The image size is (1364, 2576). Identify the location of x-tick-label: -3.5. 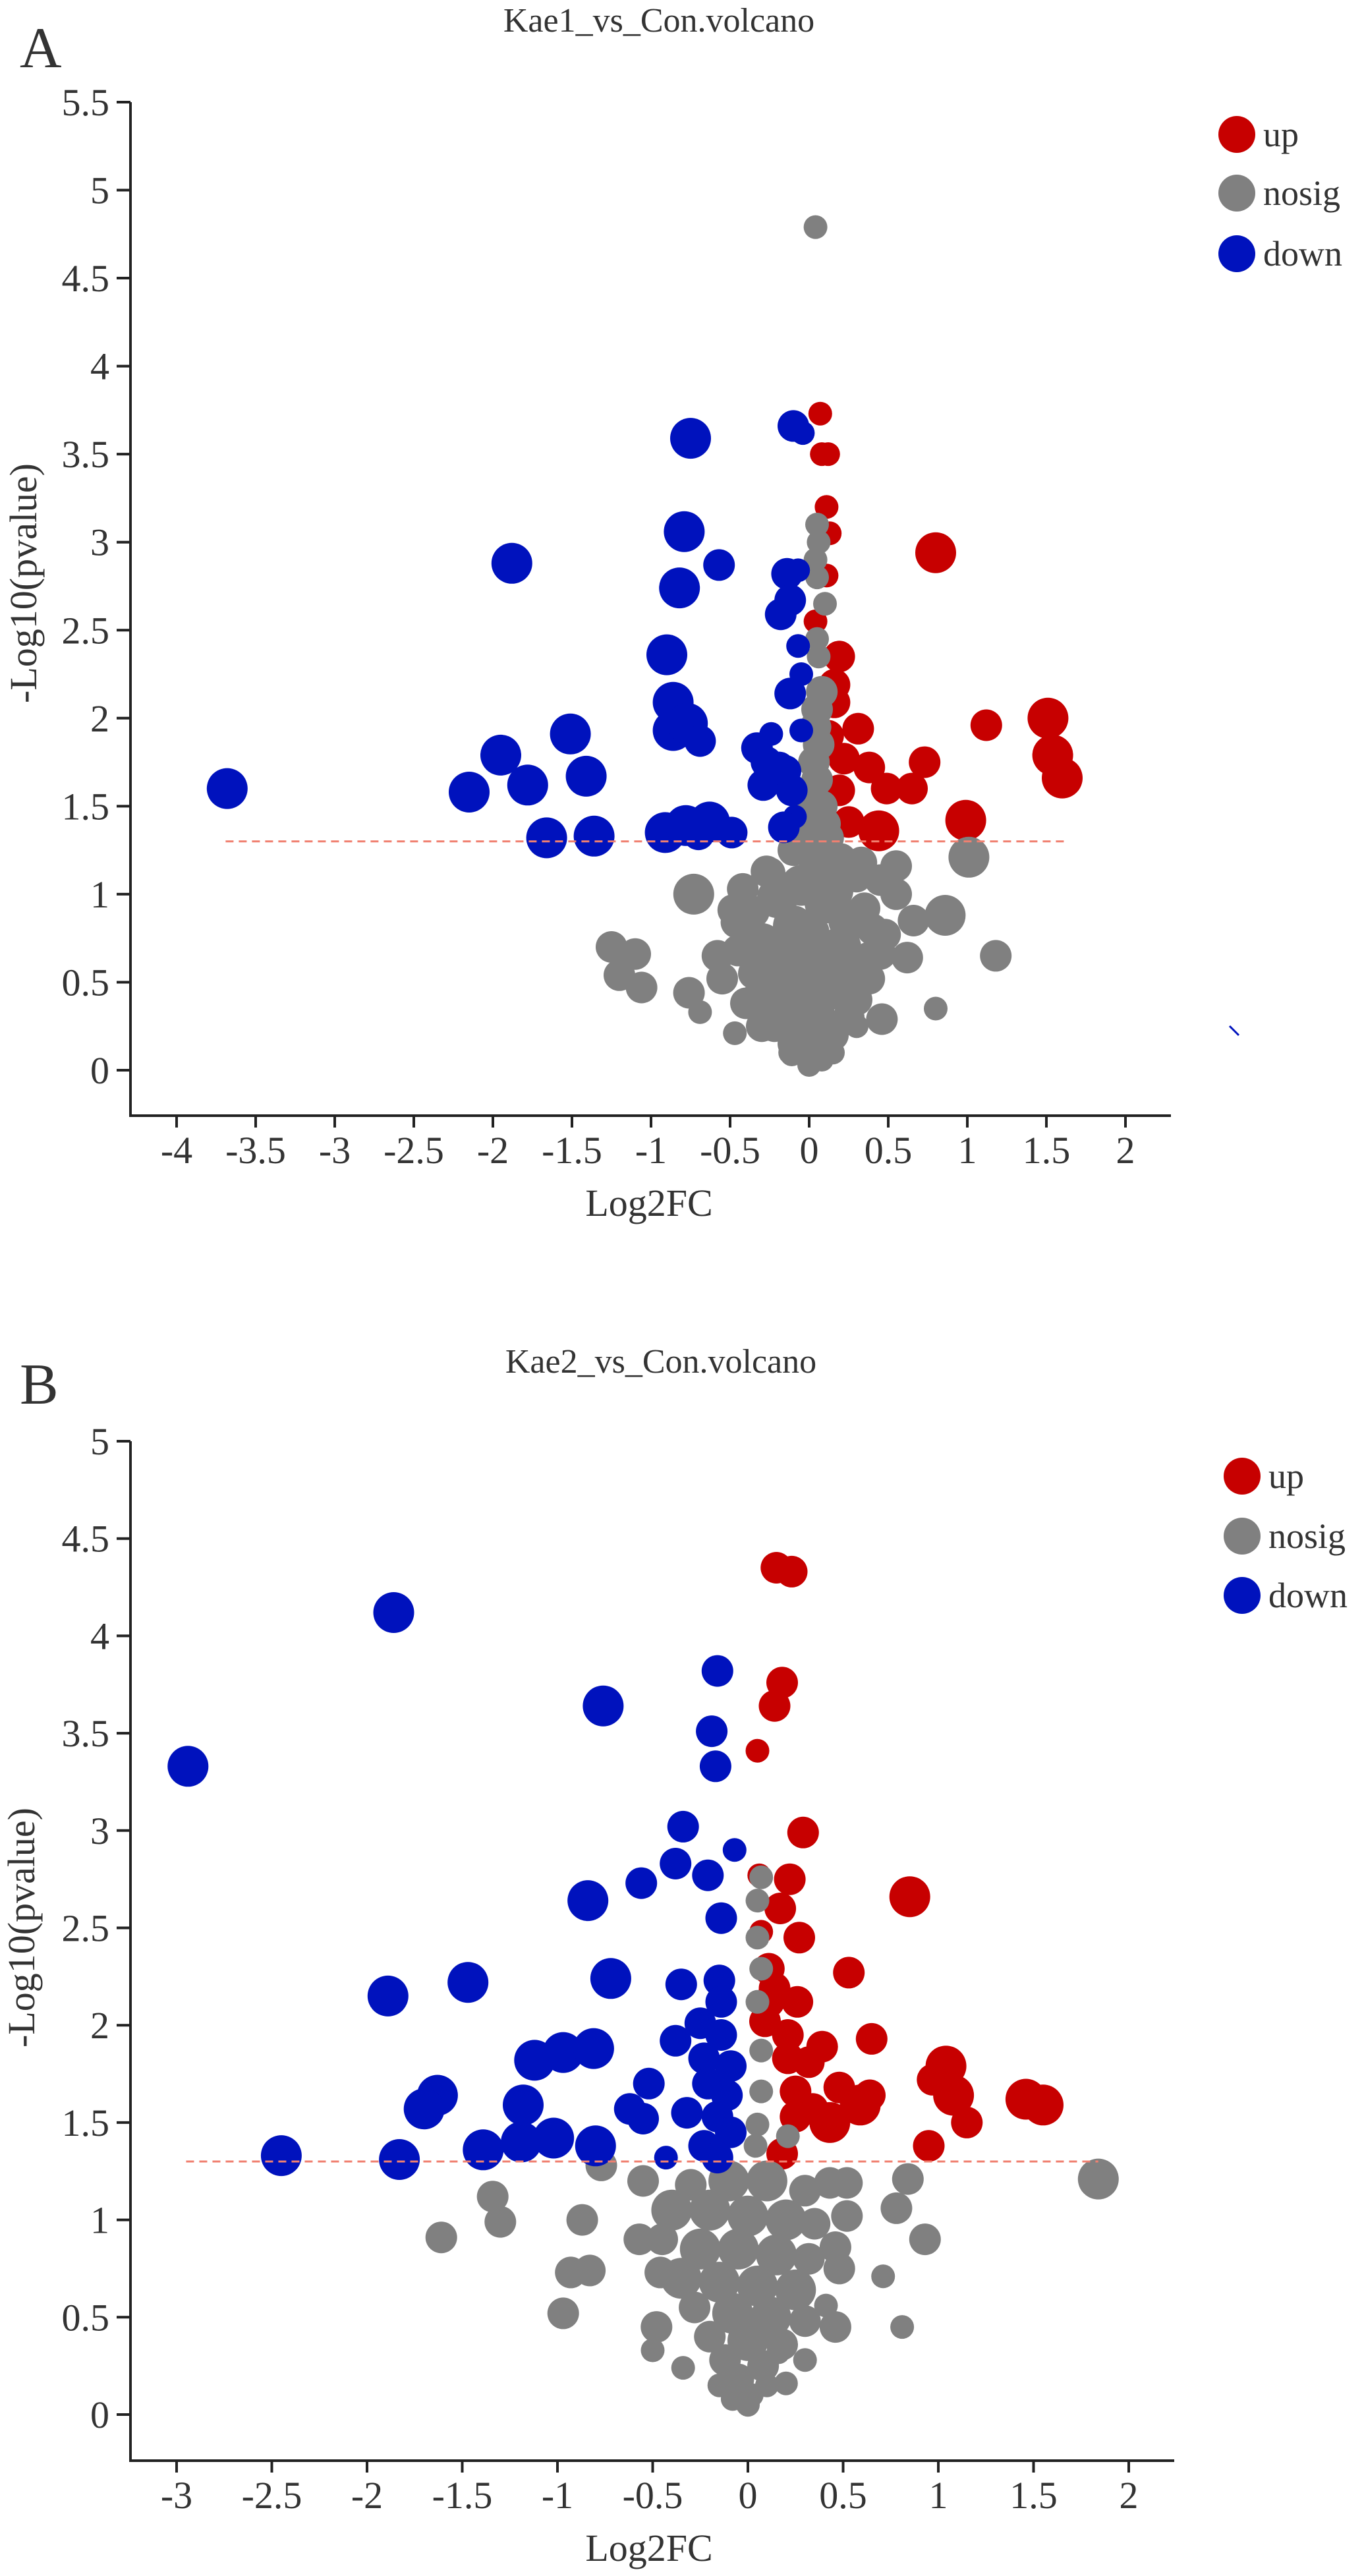
(255, 1150).